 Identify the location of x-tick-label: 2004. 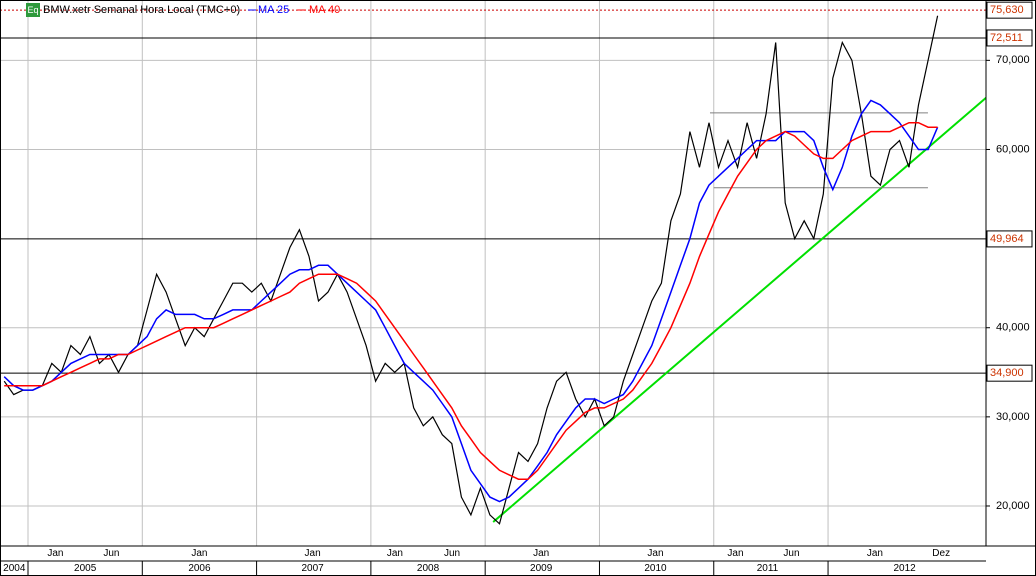
(14, 568).